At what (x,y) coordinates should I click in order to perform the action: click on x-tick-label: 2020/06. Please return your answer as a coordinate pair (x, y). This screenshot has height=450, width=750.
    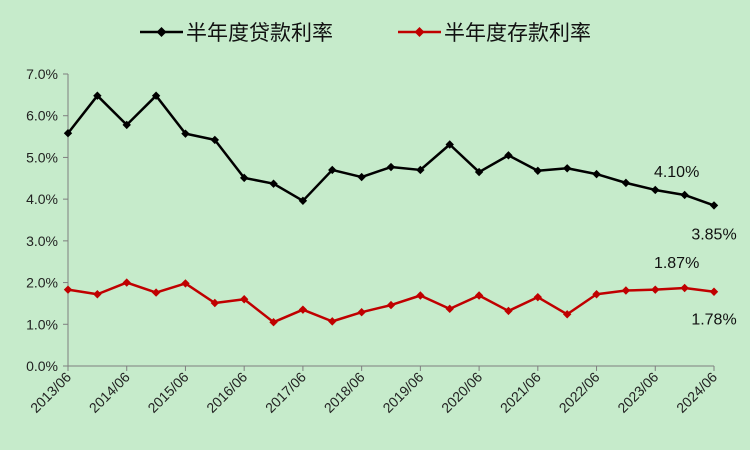
    Looking at the image, I should click on (461, 392).